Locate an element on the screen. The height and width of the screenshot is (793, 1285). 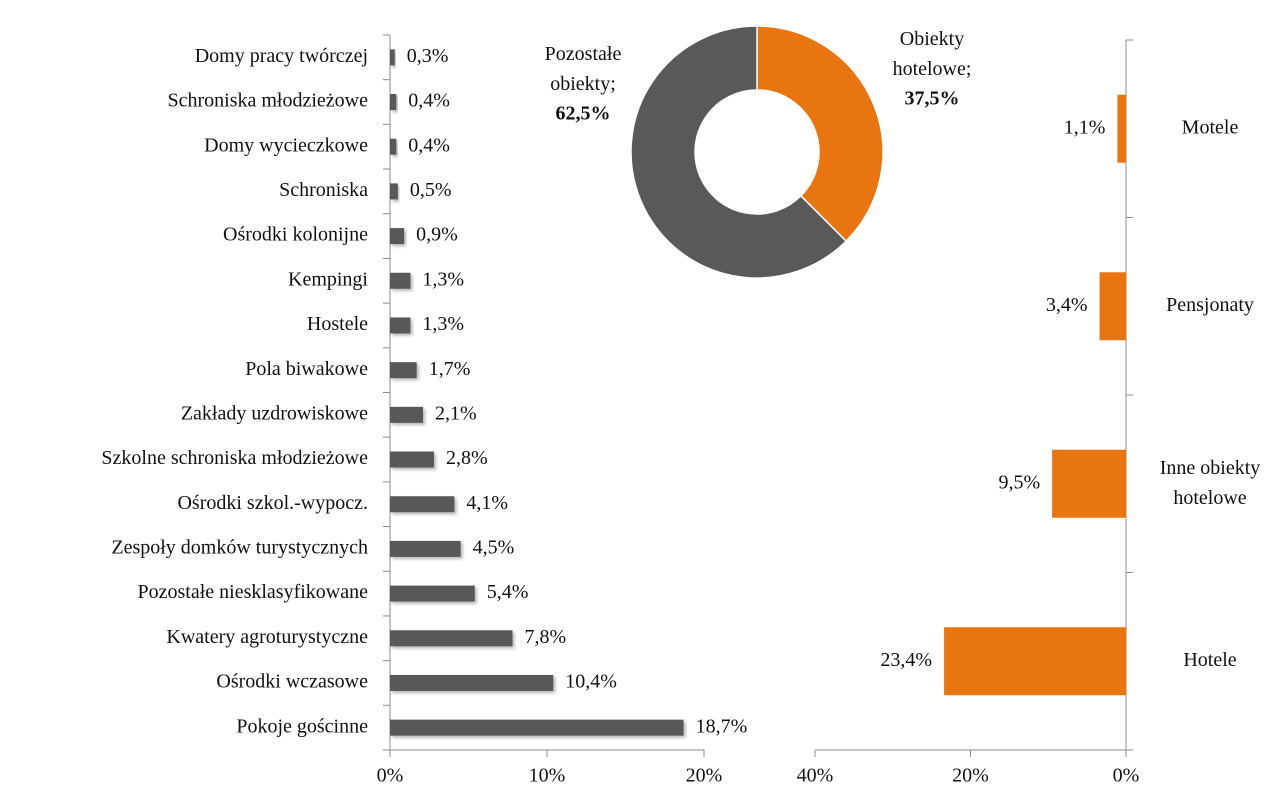
value-label: 1,7% is located at coordinates (450, 369).